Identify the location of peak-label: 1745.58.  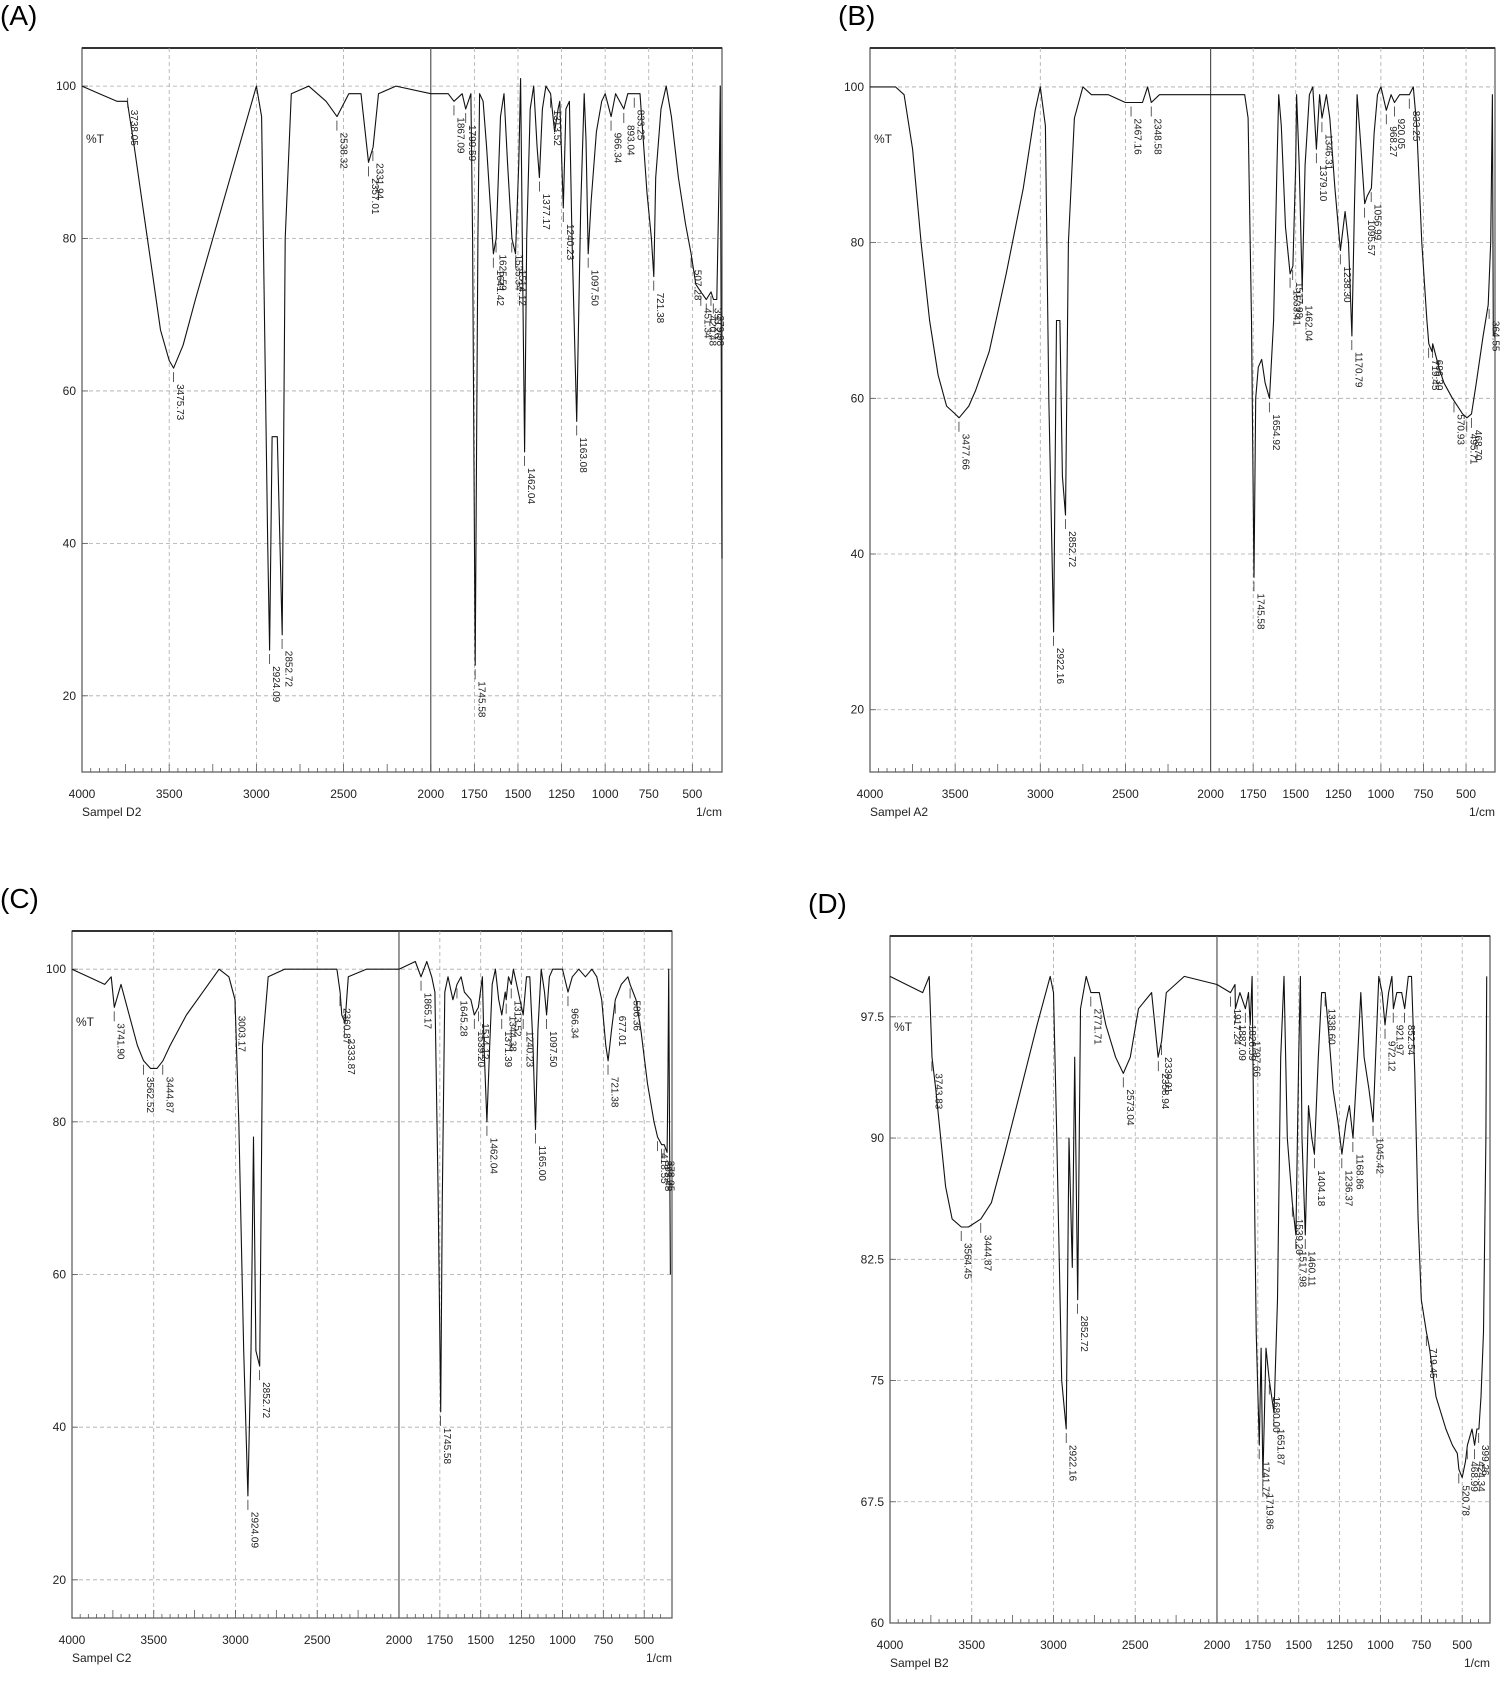
(481, 699).